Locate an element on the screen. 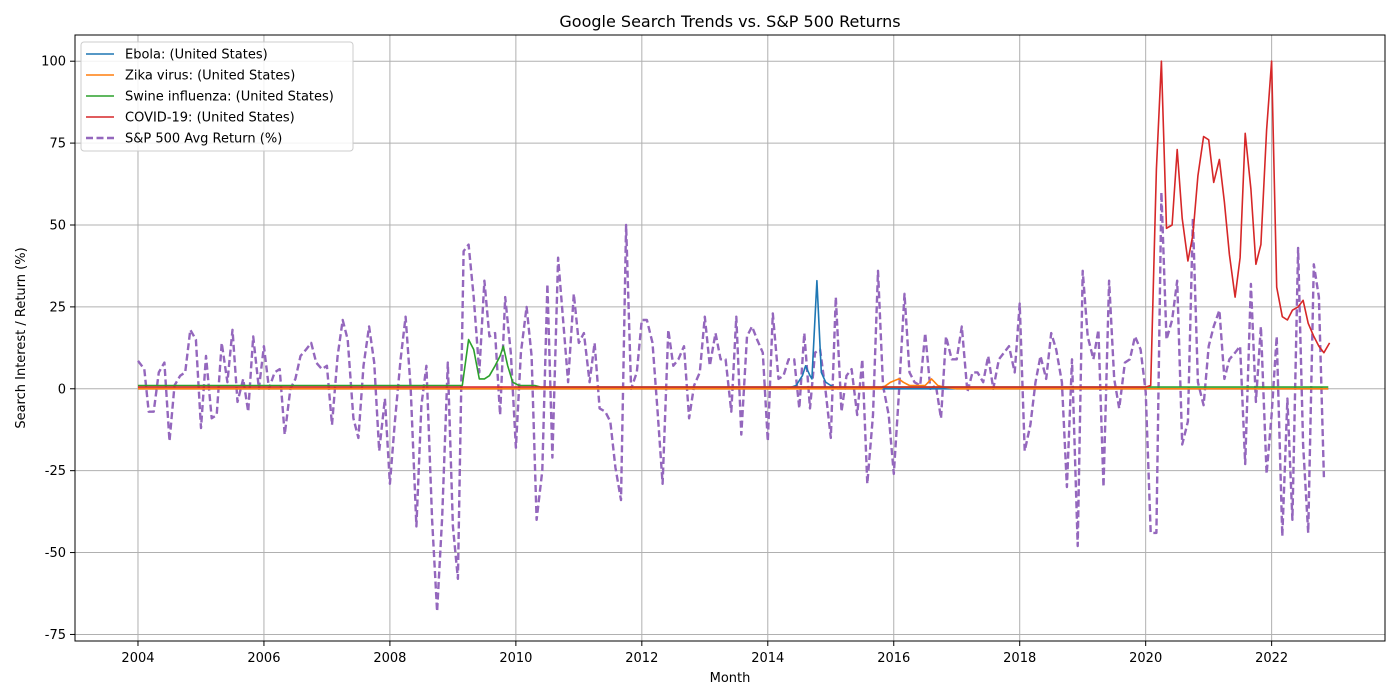  y-tick-label: 100 is located at coordinates (53, 62).